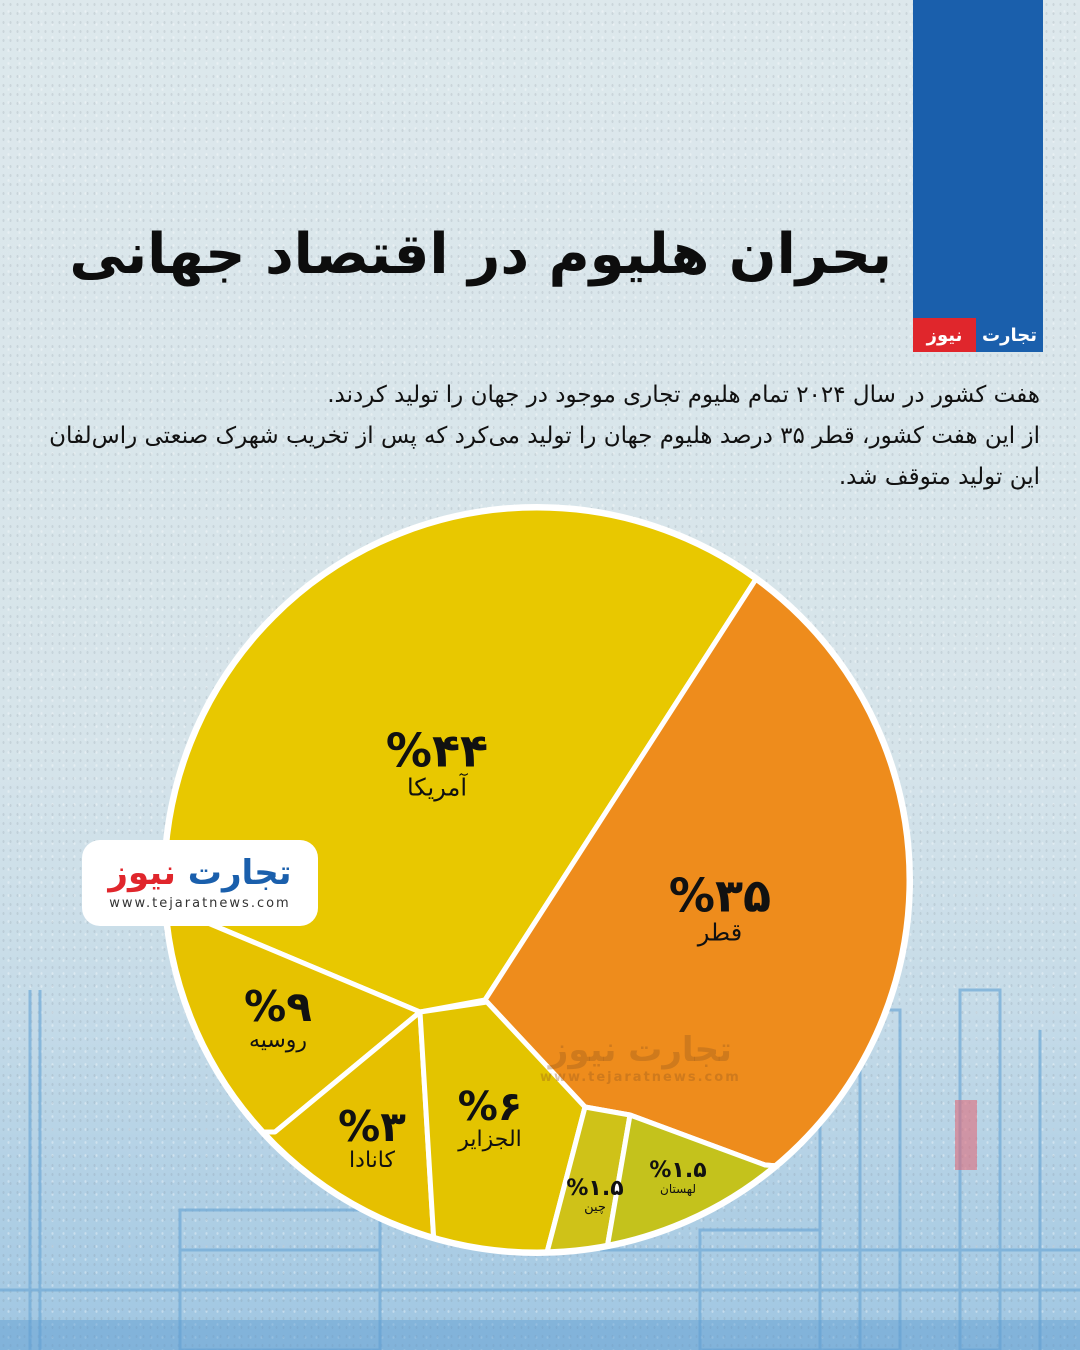 The width and height of the screenshot is (1080, 1350). Describe the element at coordinates (1009, 335) in the screenshot. I see `brand-tag-part1: تجارت` at that location.